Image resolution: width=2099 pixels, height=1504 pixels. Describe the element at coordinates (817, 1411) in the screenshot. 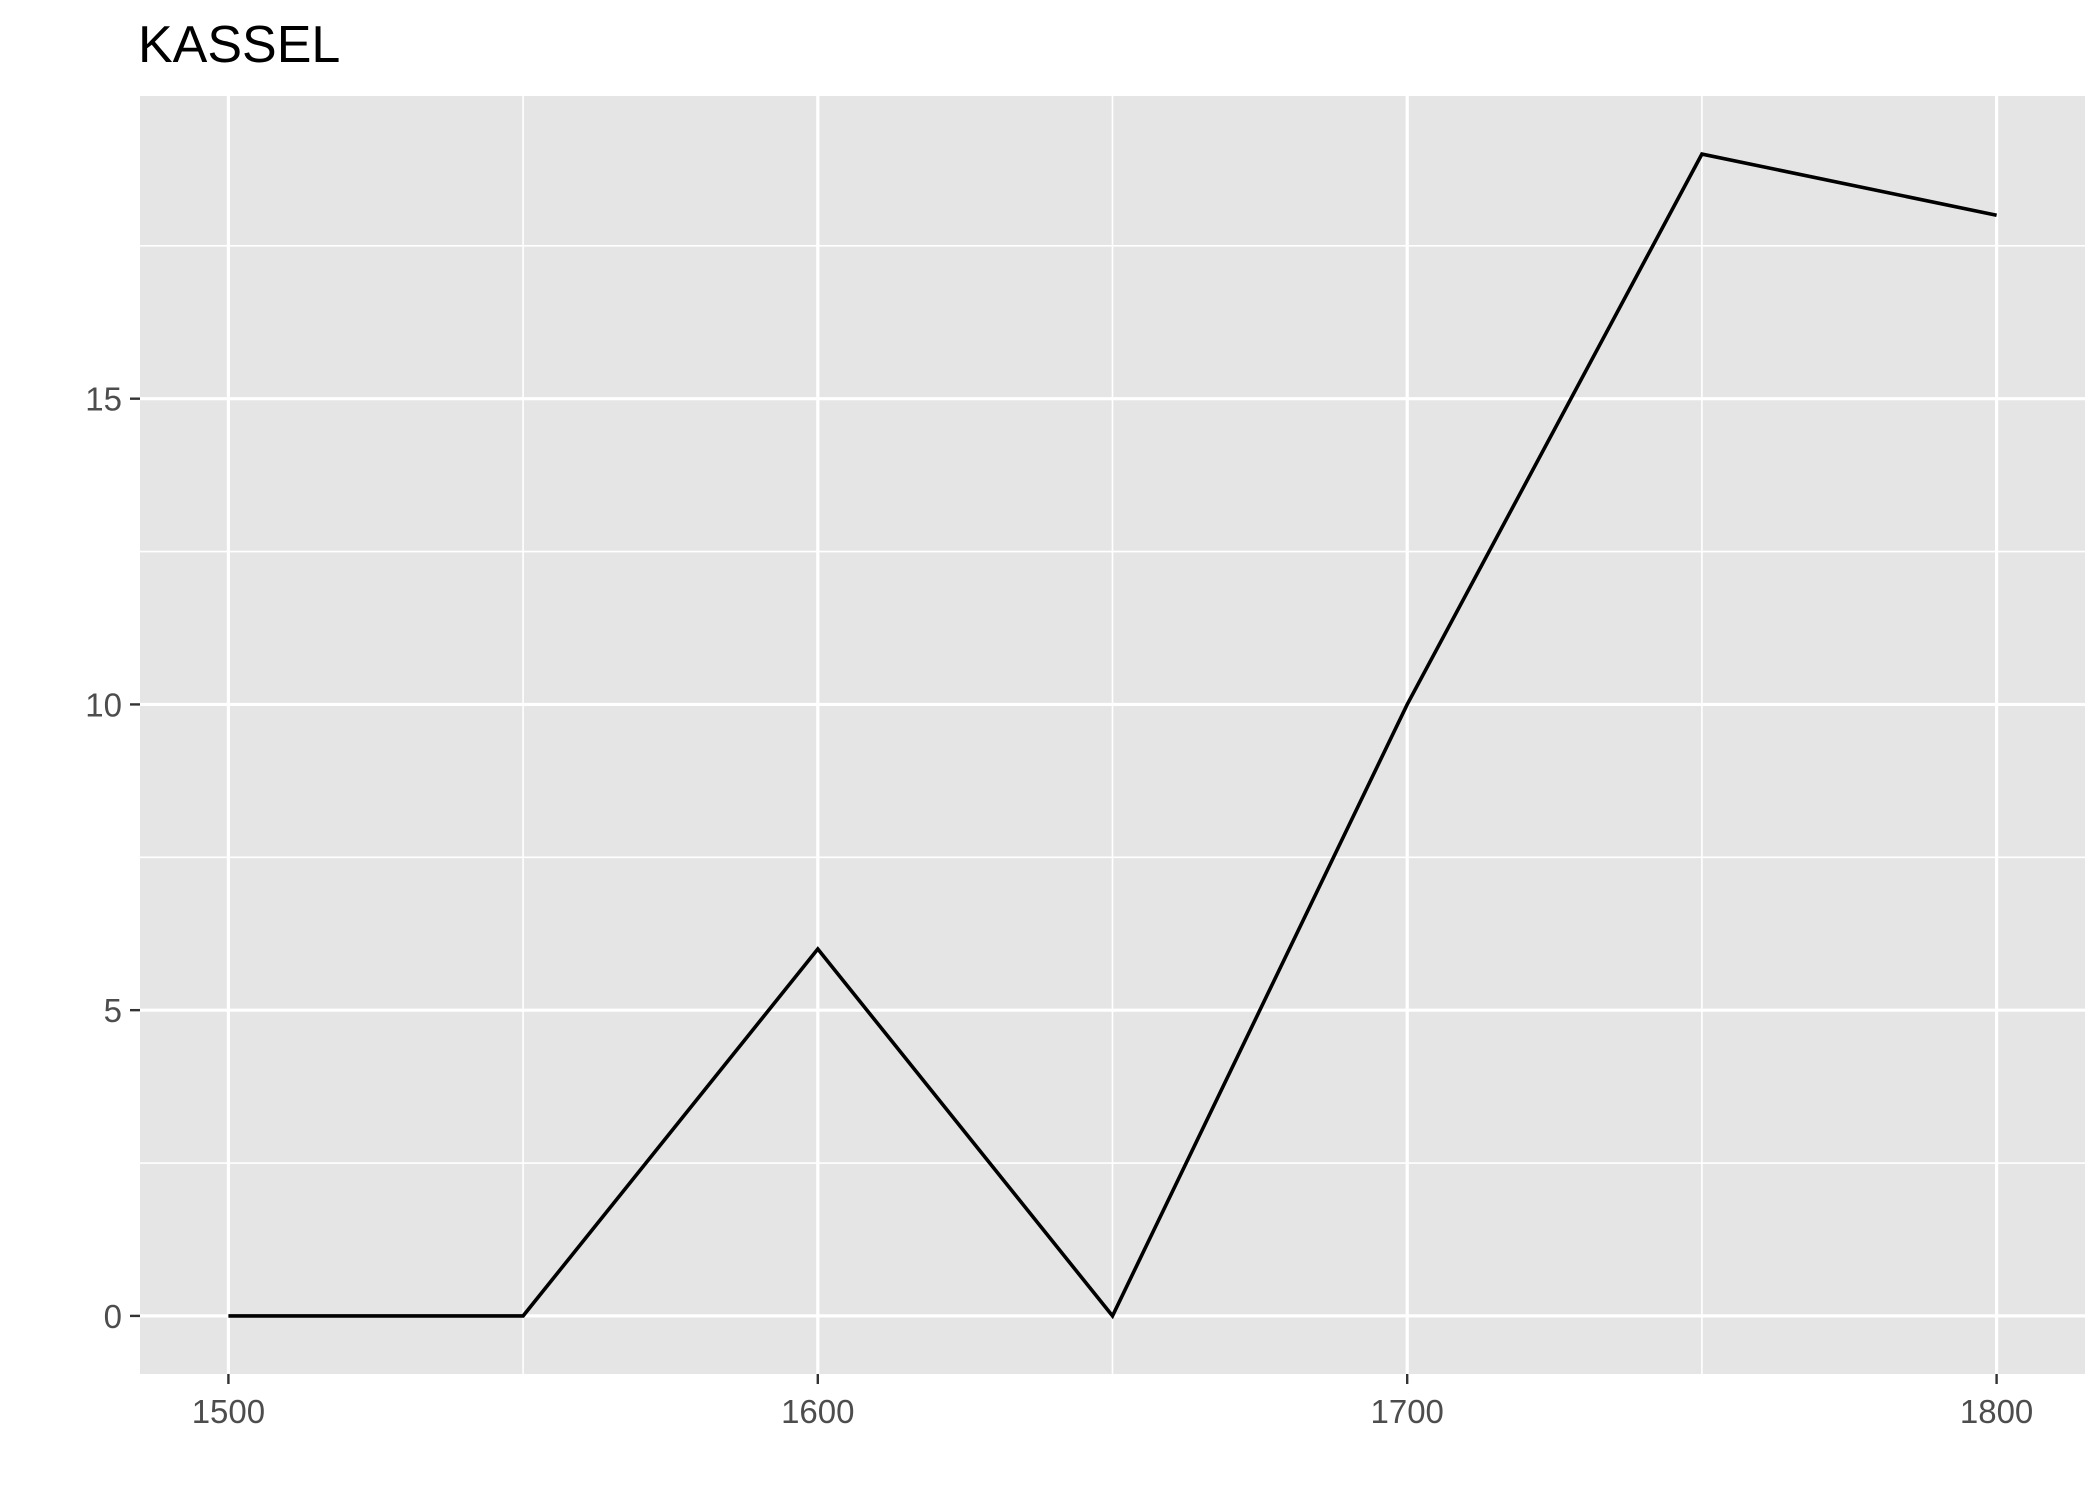

I see `x-tick-label: 1600` at that location.